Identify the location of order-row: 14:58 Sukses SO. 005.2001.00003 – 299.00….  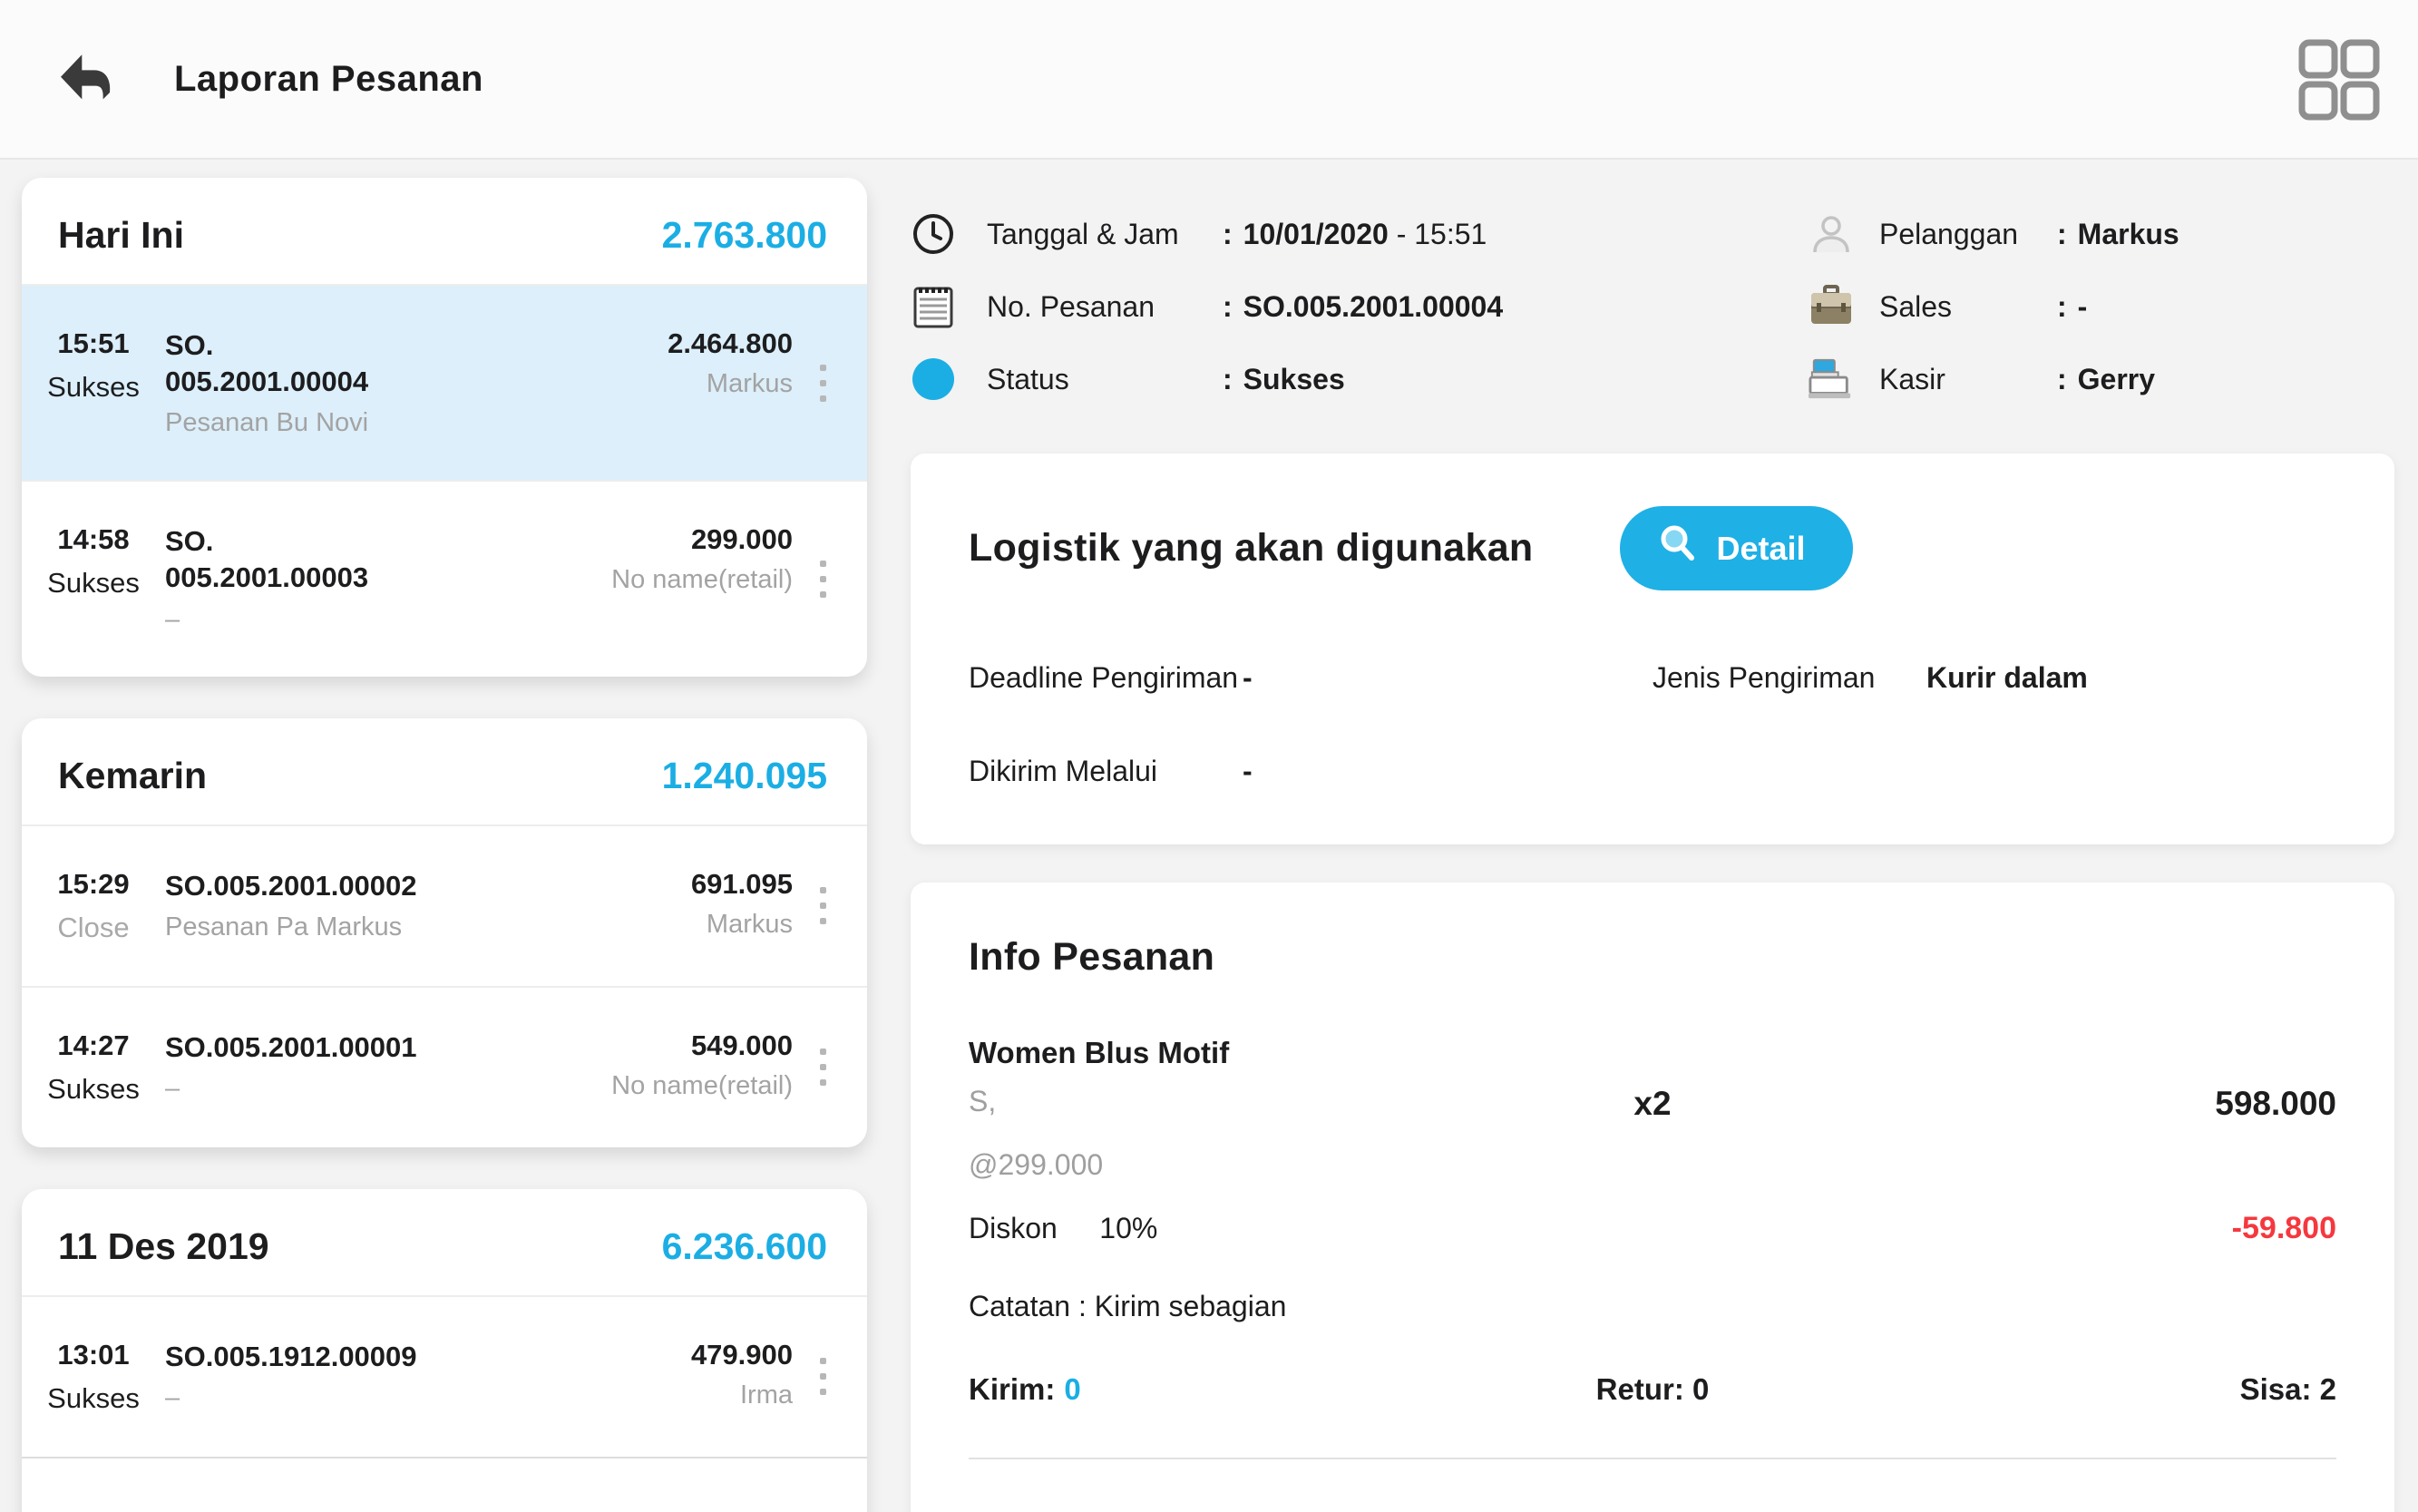
(444, 578).